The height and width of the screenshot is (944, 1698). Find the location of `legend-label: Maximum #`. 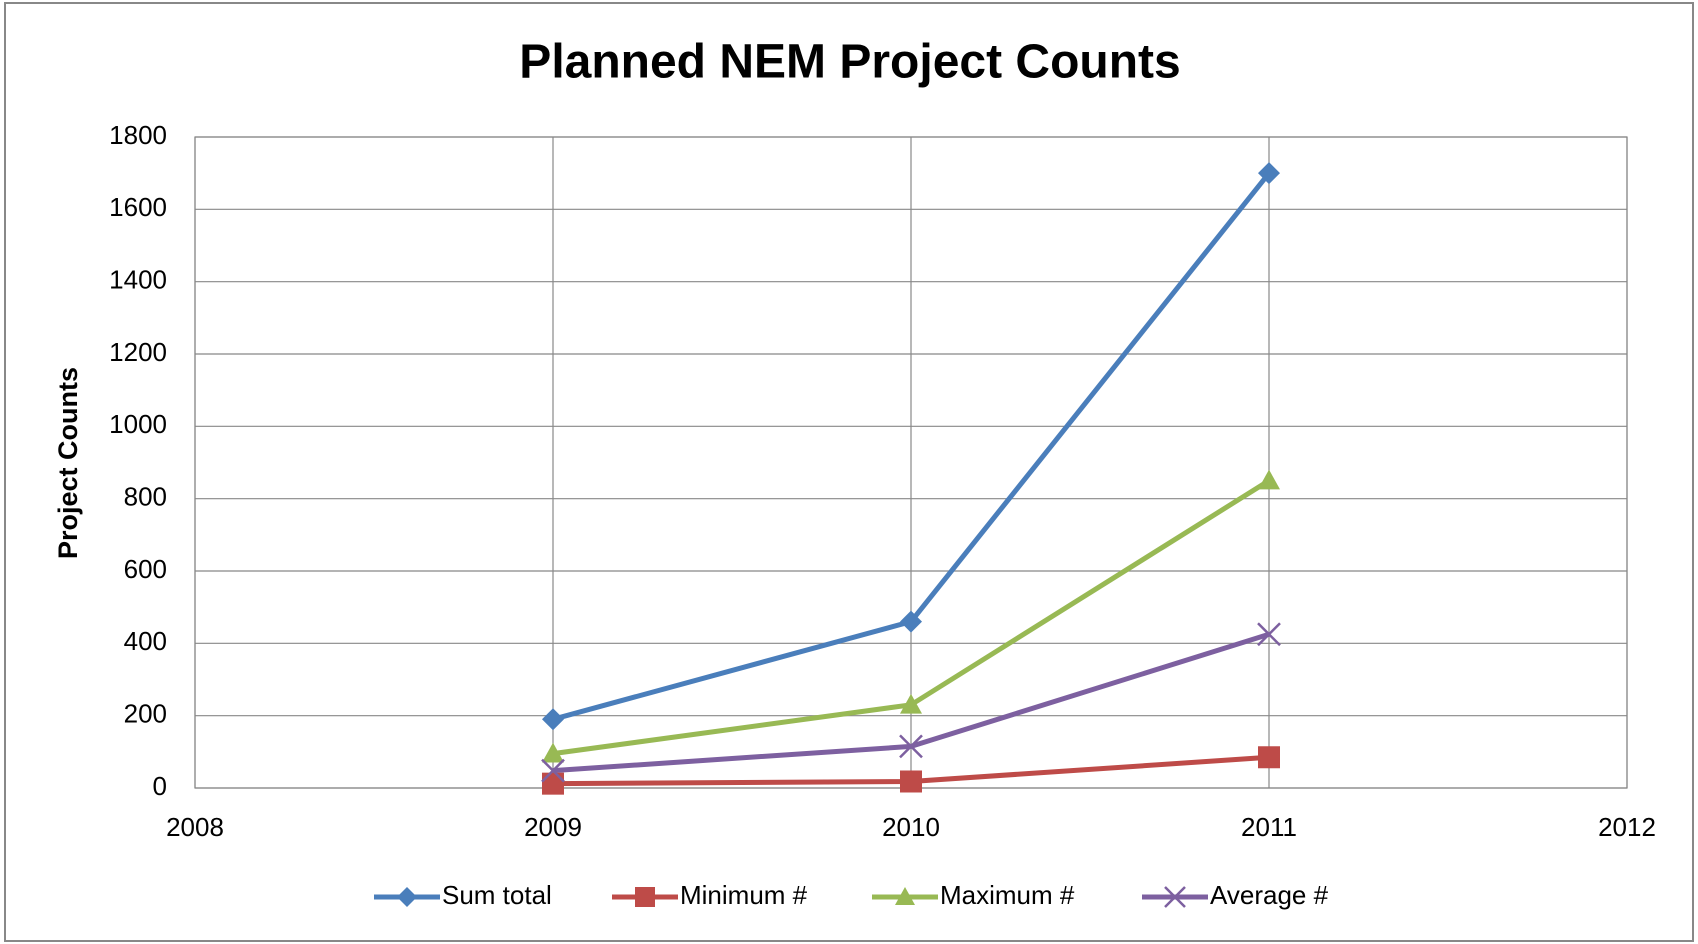

legend-label: Maximum # is located at coordinates (1007, 895).